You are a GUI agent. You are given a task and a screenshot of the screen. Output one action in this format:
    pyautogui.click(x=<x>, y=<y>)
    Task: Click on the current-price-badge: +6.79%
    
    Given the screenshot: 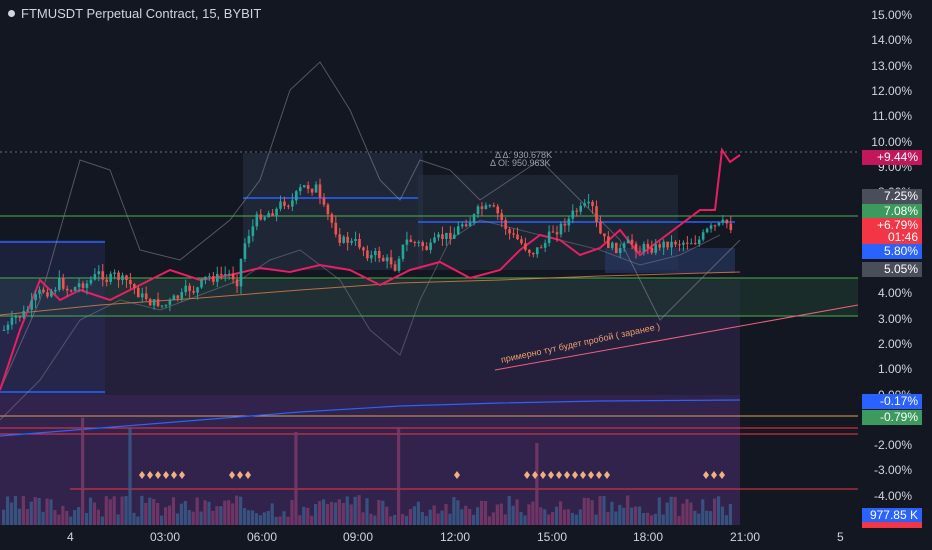 What is the action you would take?
    pyautogui.click(x=892, y=225)
    